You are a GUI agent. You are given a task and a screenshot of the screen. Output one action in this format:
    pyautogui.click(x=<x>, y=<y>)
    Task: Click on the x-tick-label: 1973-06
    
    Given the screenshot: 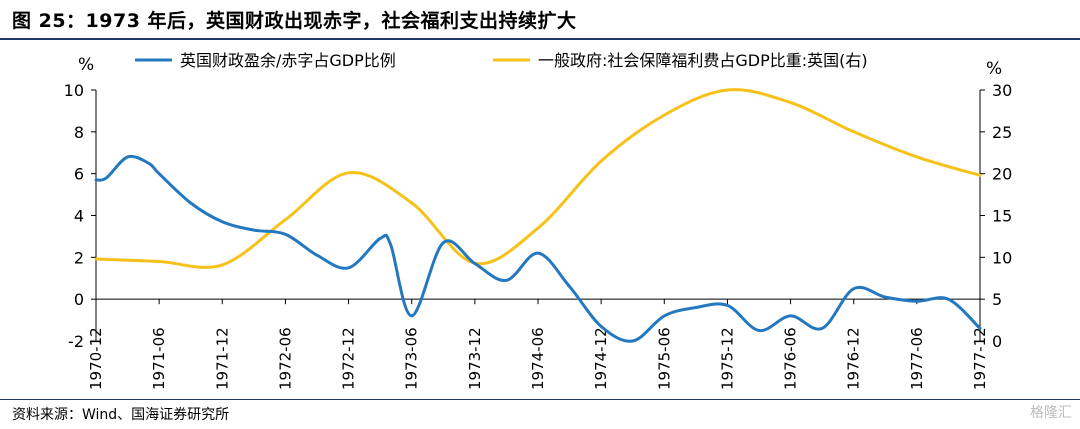 What is the action you would take?
    pyautogui.click(x=412, y=358)
    